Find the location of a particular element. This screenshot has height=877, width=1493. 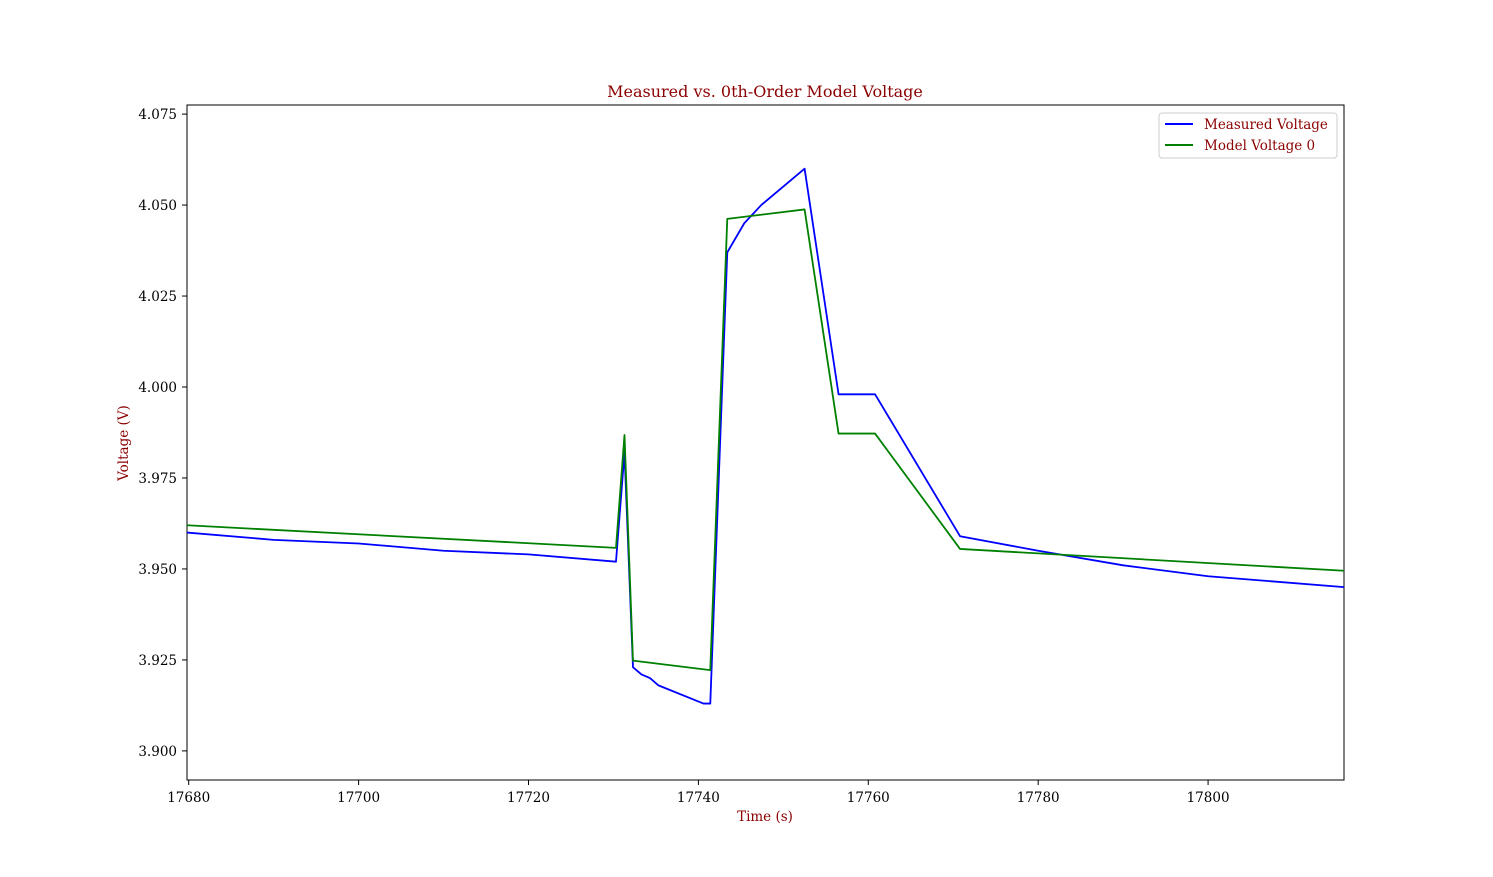

x-tick-label-17740: 17740 is located at coordinates (698, 798).